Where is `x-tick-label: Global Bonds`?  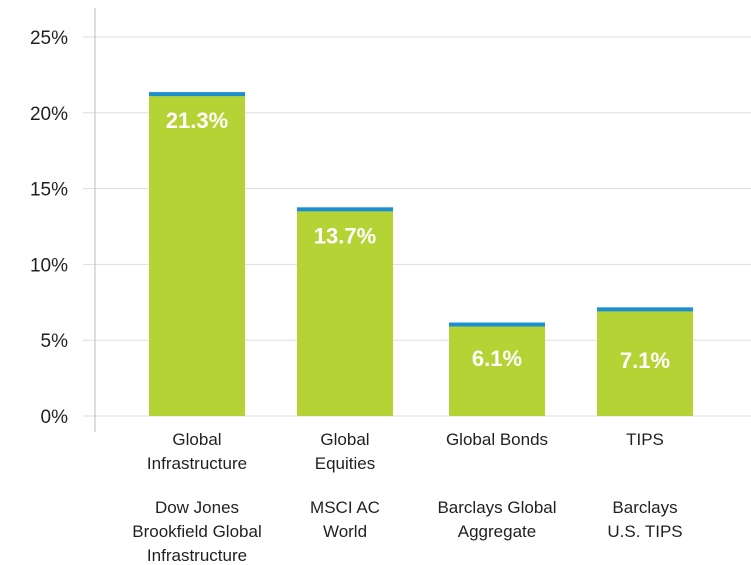
x-tick-label: Global Bonds is located at coordinates (497, 439).